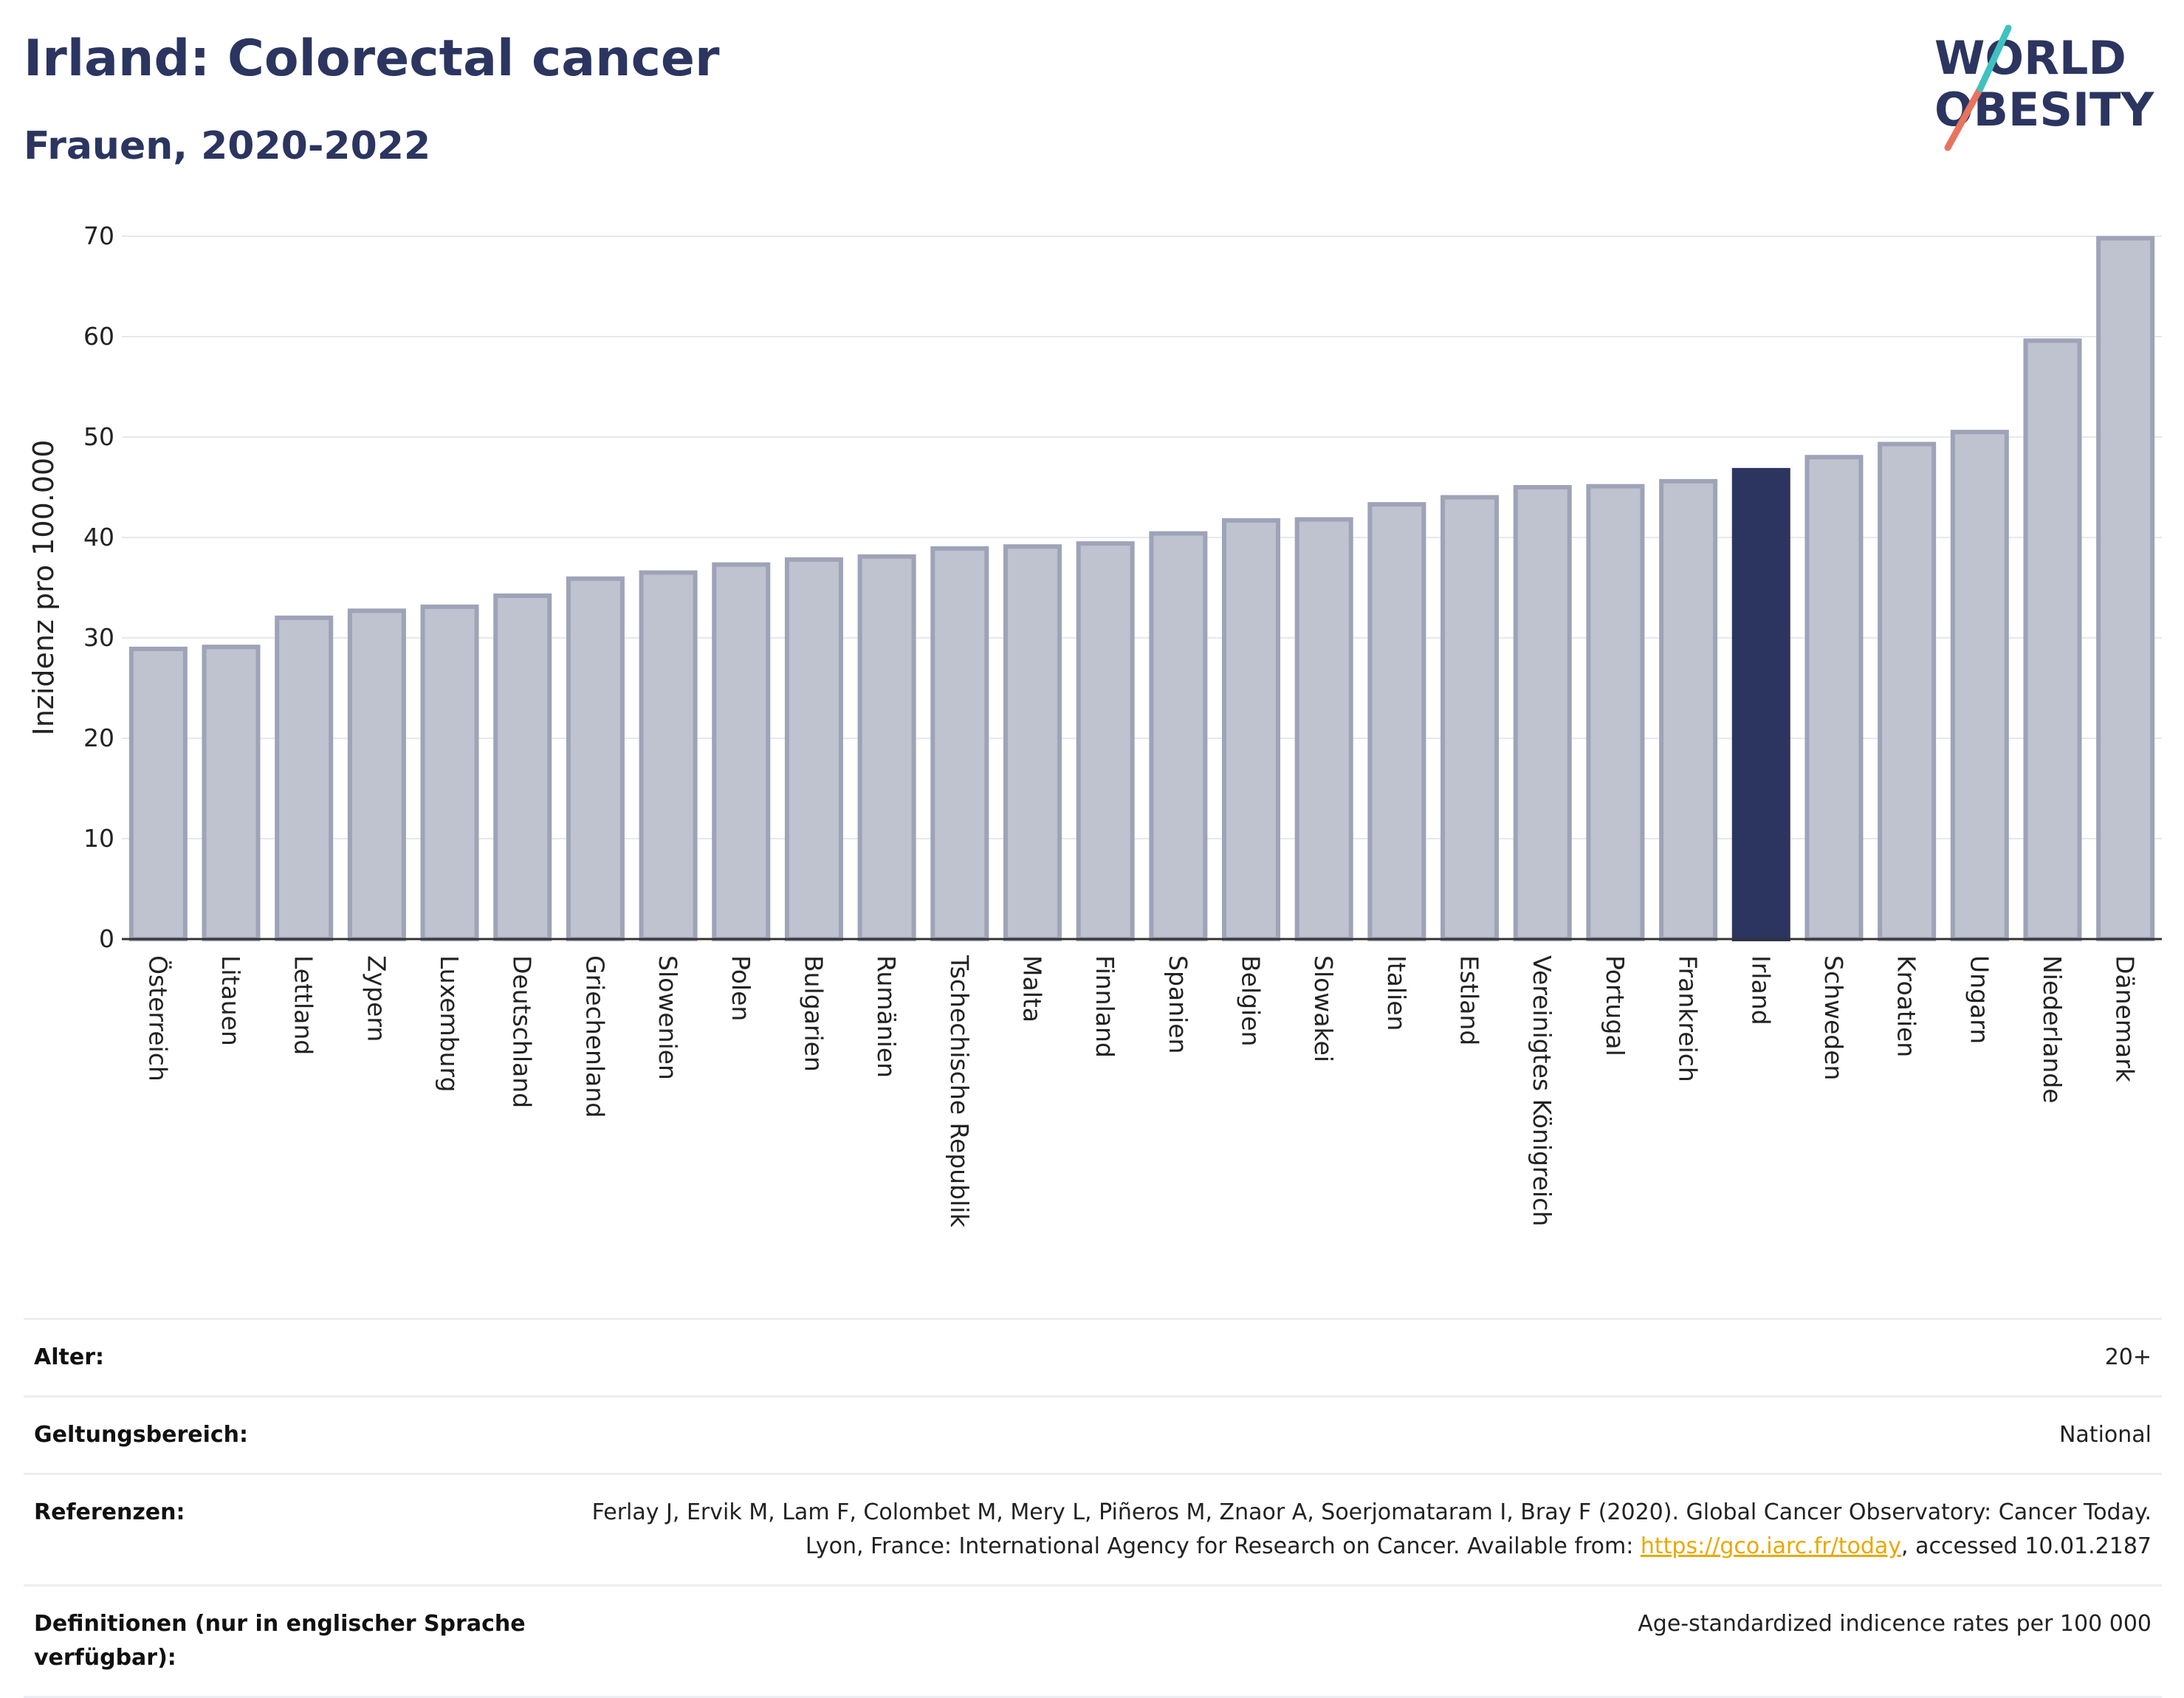 This screenshot has width=2184, height=1698. Describe the element at coordinates (1833, 1018) in the screenshot. I see `x-tick-label: Schweden` at that location.